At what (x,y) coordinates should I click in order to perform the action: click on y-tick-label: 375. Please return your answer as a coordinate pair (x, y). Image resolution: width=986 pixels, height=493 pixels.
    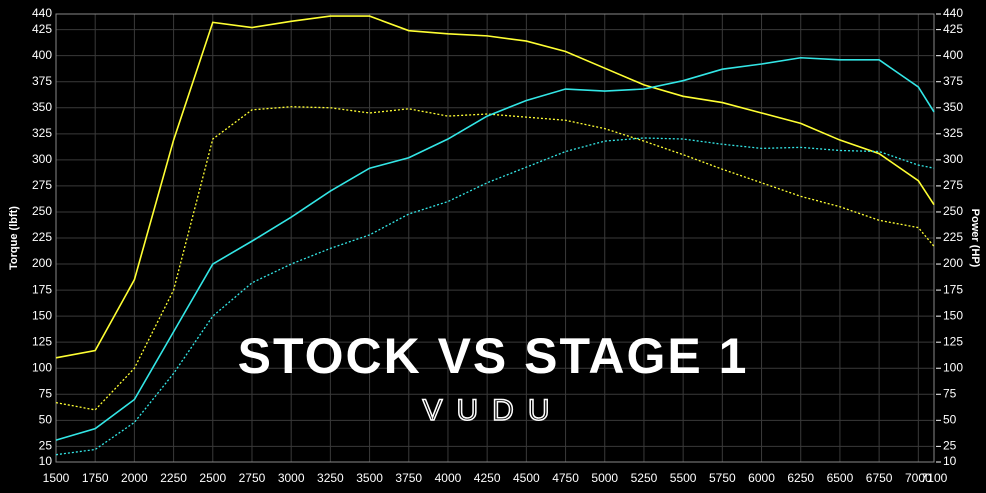
    Looking at the image, I should click on (42, 81).